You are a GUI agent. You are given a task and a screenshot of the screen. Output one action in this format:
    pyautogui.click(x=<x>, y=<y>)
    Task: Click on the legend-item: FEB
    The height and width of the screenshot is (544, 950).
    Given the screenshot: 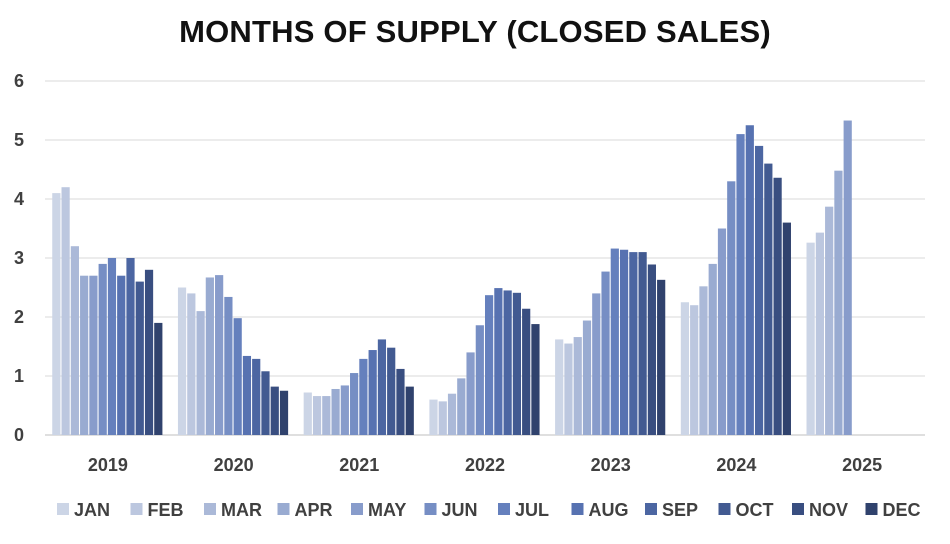 What is the action you would take?
    pyautogui.click(x=157, y=510)
    